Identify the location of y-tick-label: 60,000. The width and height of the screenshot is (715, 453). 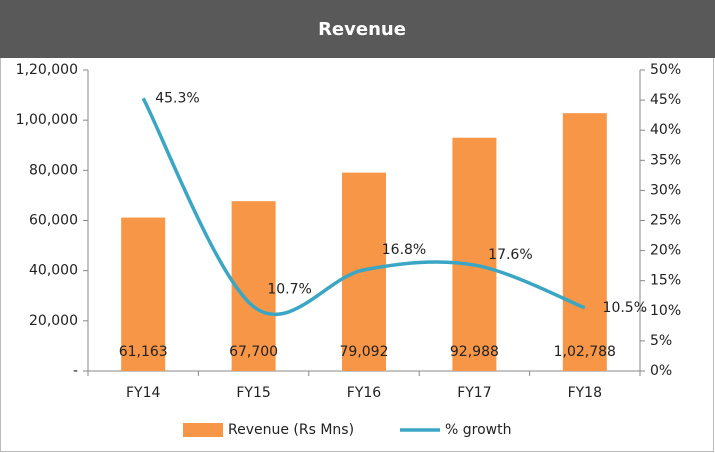
(53, 221).